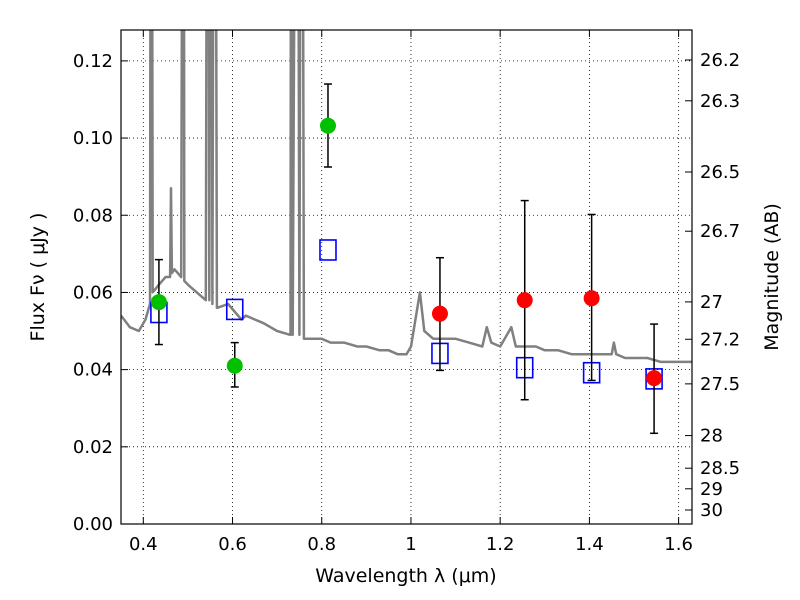  What do you see at coordinates (93, 447) in the screenshot?
I see `y-tick-label: 0.02` at bounding box center [93, 447].